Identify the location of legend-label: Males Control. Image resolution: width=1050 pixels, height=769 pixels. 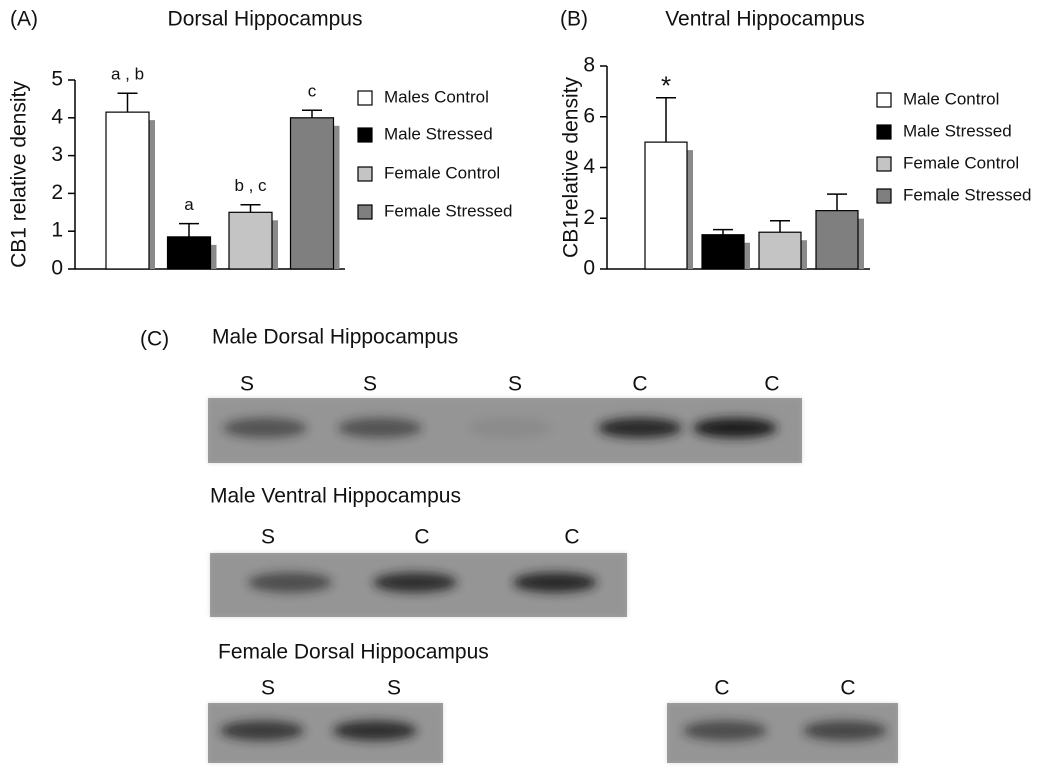
(436, 96).